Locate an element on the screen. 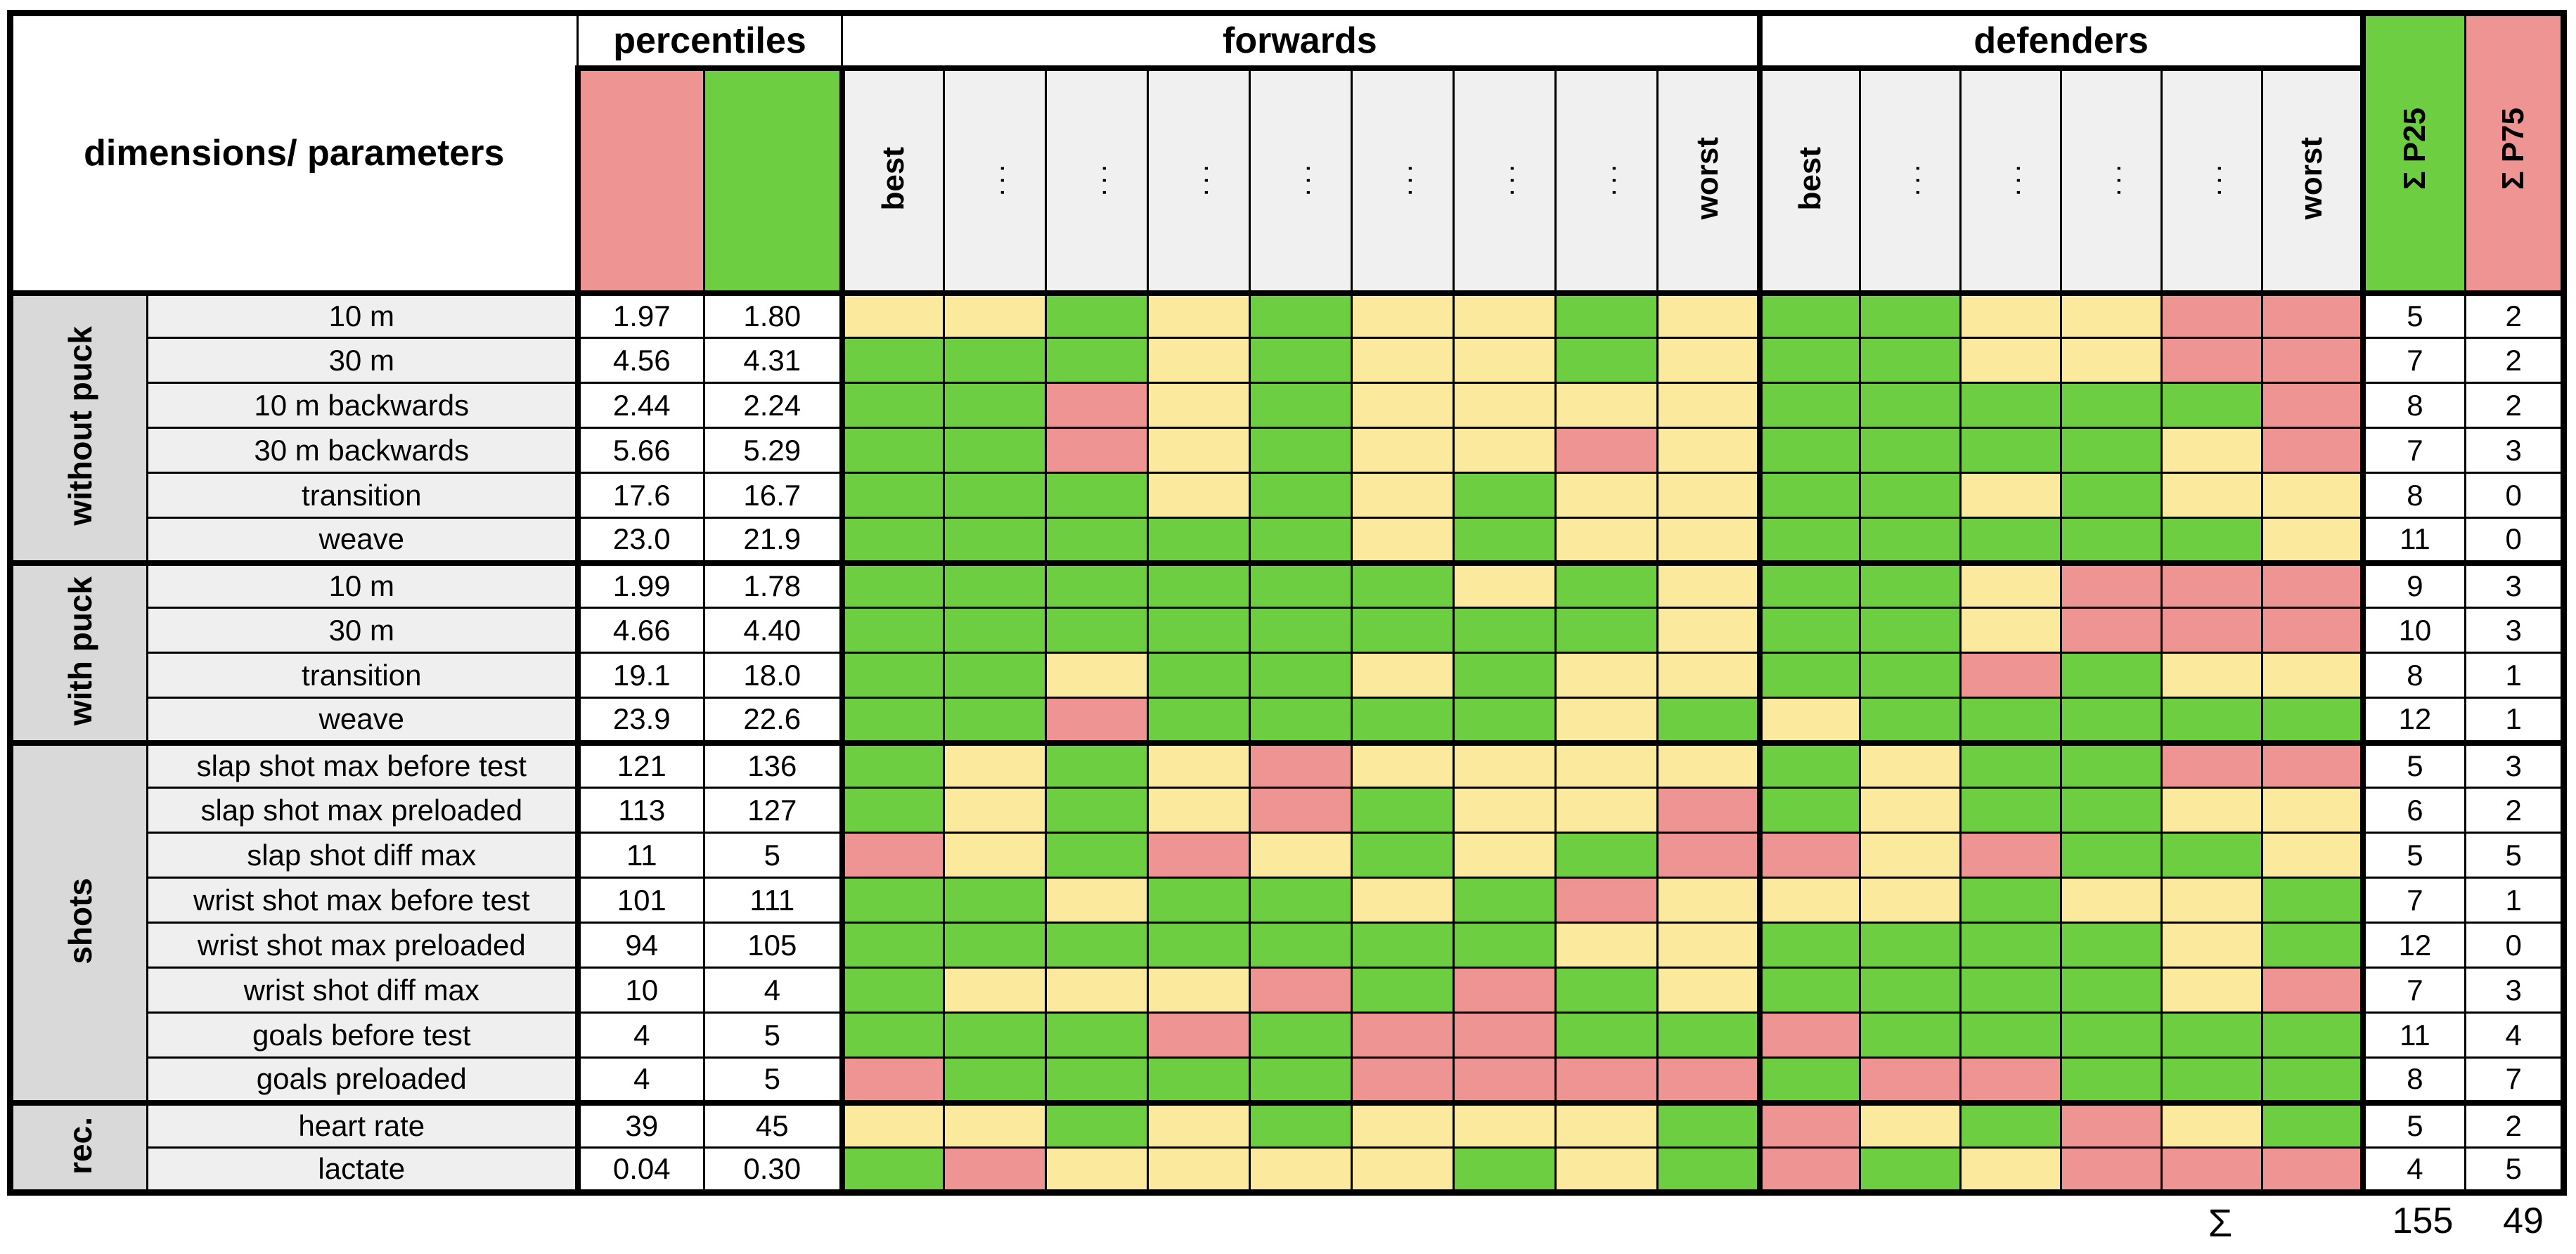 The width and height of the screenshot is (2576, 1254). grand-total-p25: 155 is located at coordinates (2423, 1221).